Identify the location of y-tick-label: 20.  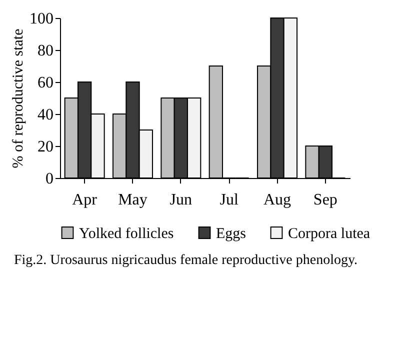
(46, 147).